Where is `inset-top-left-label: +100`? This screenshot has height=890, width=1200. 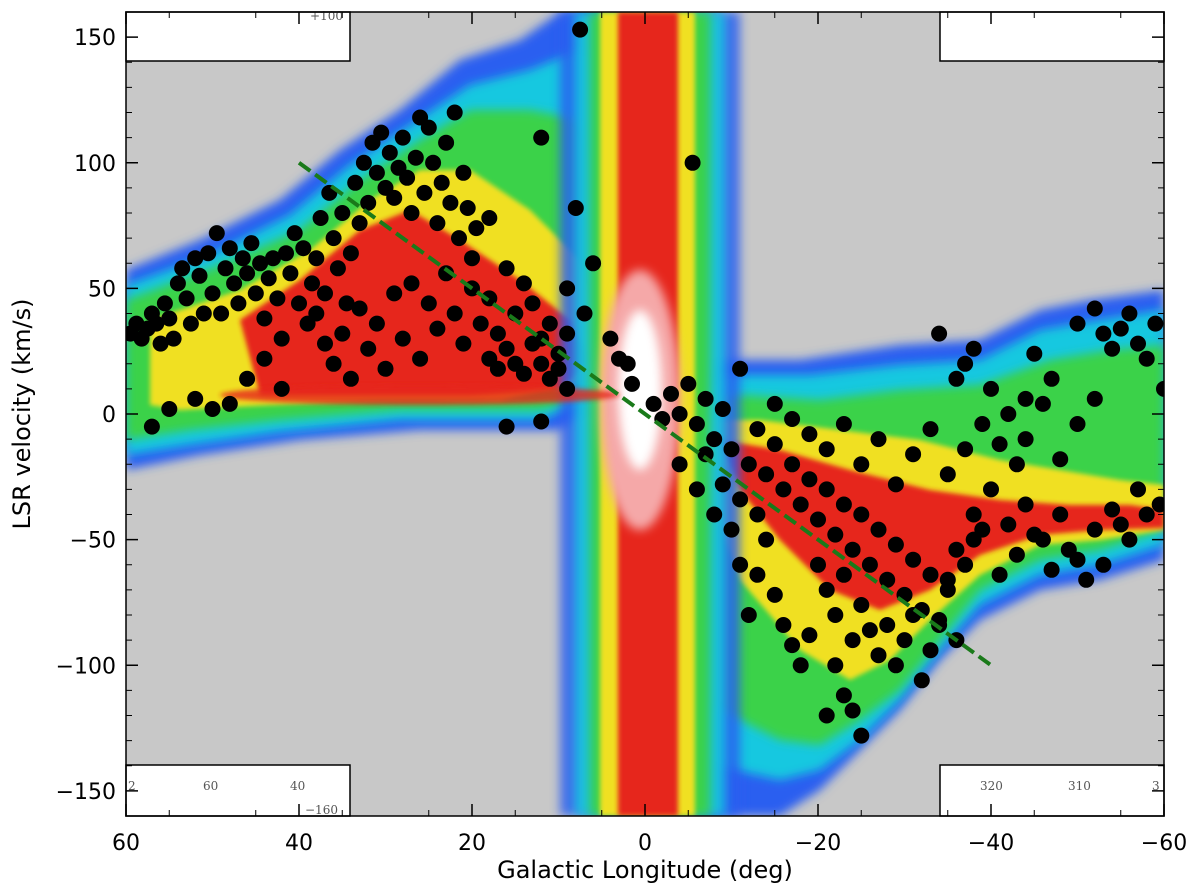 inset-top-left-label: +100 is located at coordinates (326, 16).